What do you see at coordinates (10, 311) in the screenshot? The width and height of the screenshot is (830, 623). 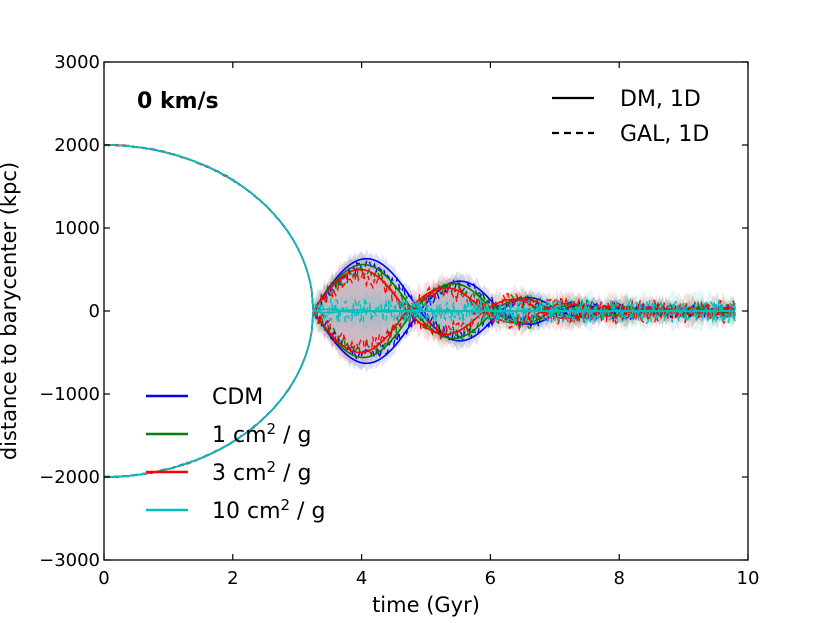 I see `y-axis-title: distance to barycenter (kpc)` at bounding box center [10, 311].